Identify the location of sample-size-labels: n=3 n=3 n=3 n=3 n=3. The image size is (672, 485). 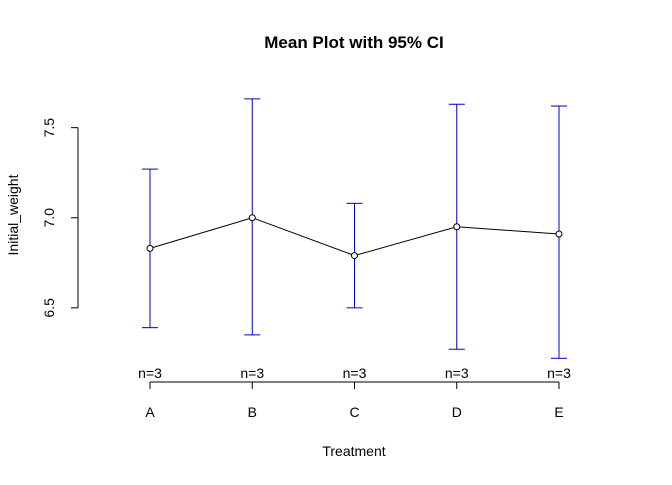
(354, 373).